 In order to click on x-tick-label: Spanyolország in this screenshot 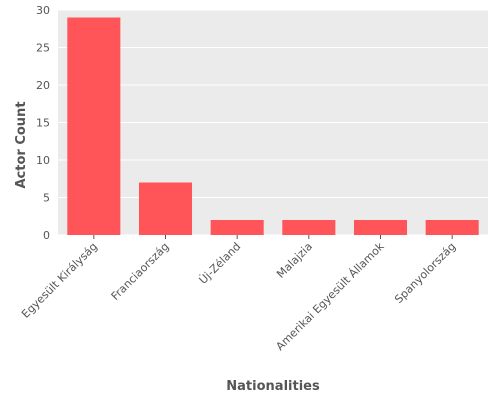, I will do `click(425, 273)`.